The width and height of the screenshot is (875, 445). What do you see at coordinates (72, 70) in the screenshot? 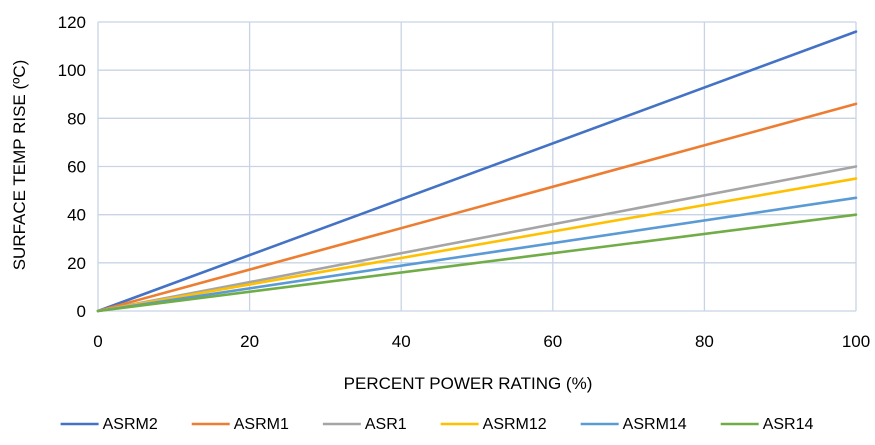
I see `y-tick-label: 100` at bounding box center [72, 70].